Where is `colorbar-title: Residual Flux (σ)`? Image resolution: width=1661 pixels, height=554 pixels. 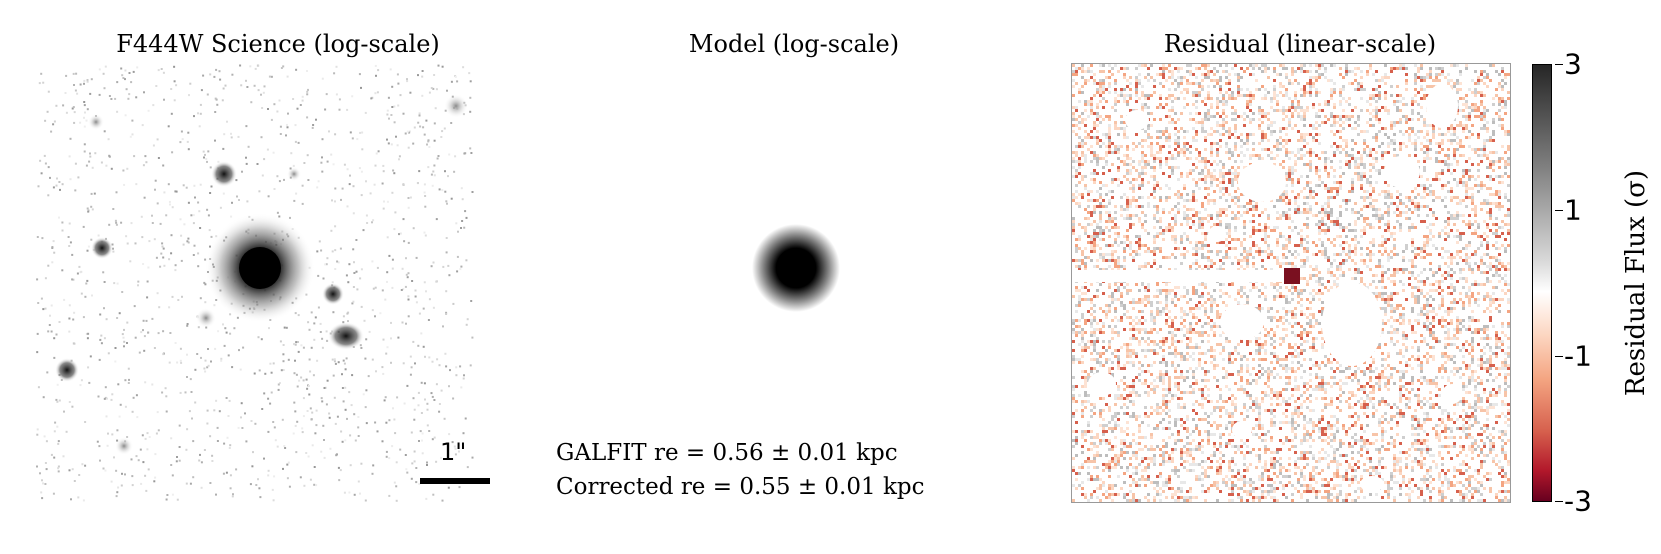
colorbar-title: Residual Flux (σ) is located at coordinates (1636, 283).